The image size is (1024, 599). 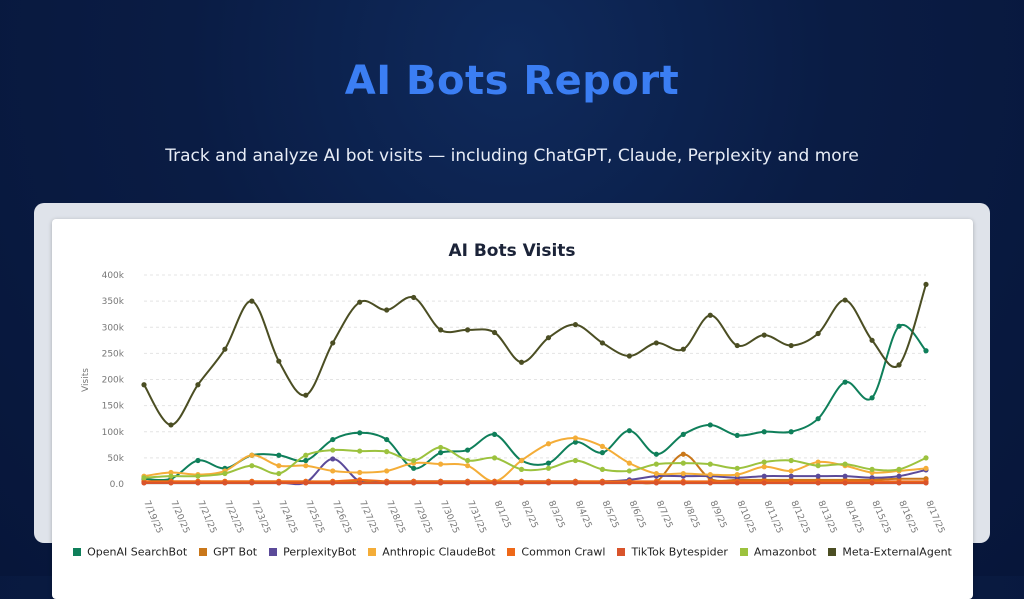 What do you see at coordinates (113, 354) in the screenshot?
I see `y-tick-label: 250k` at bounding box center [113, 354].